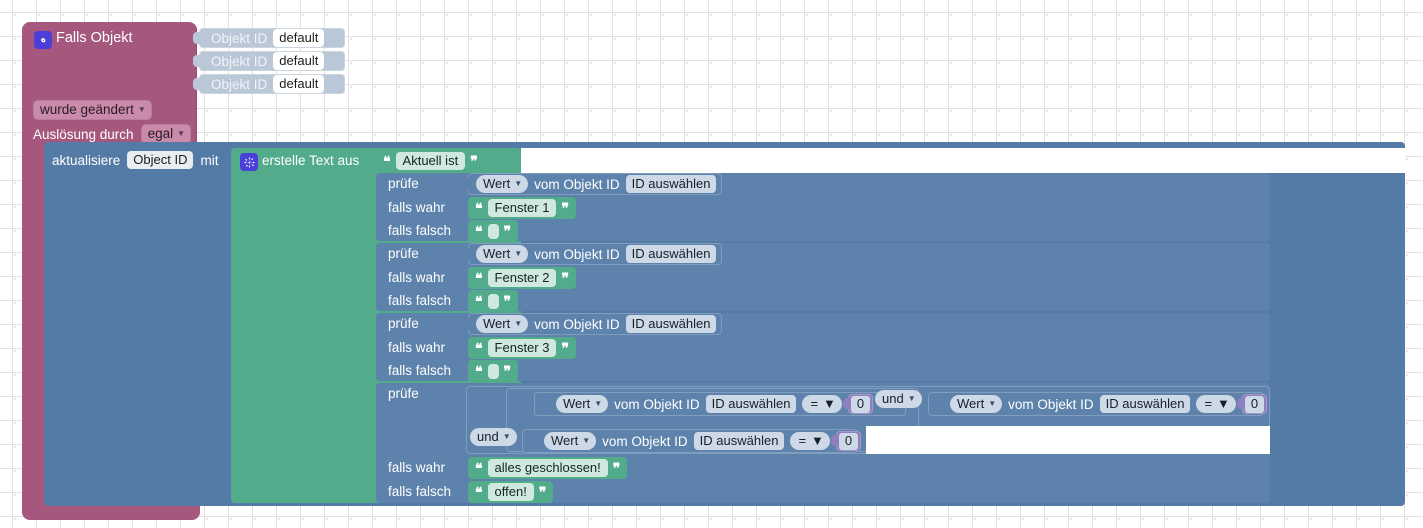 This screenshot has width=1423, height=528. I want to click on trigger-source-row: Auslösung durch egal ▼, so click(112, 134).